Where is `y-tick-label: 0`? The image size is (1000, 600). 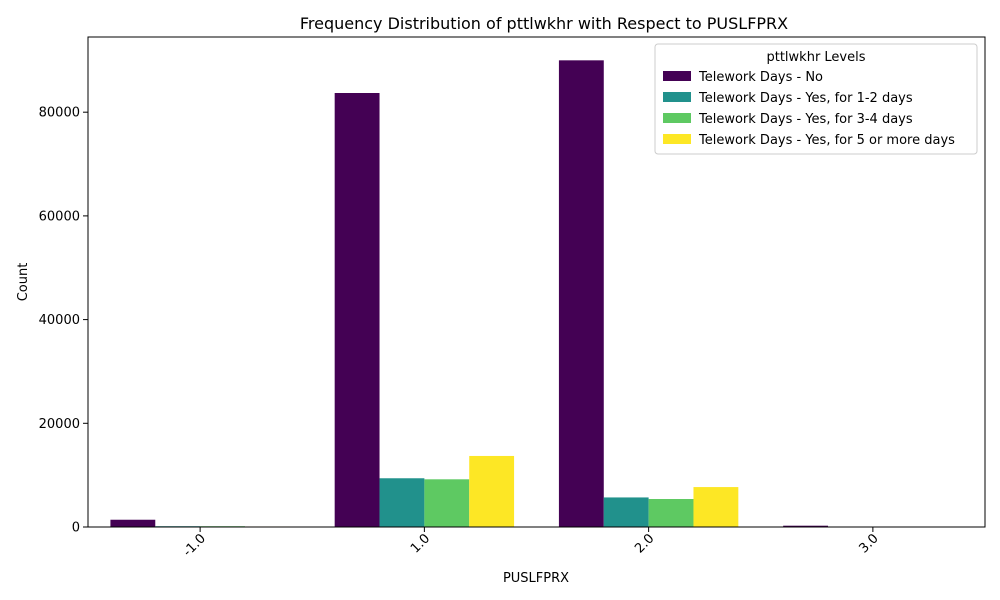 y-tick-label: 0 is located at coordinates (76, 528).